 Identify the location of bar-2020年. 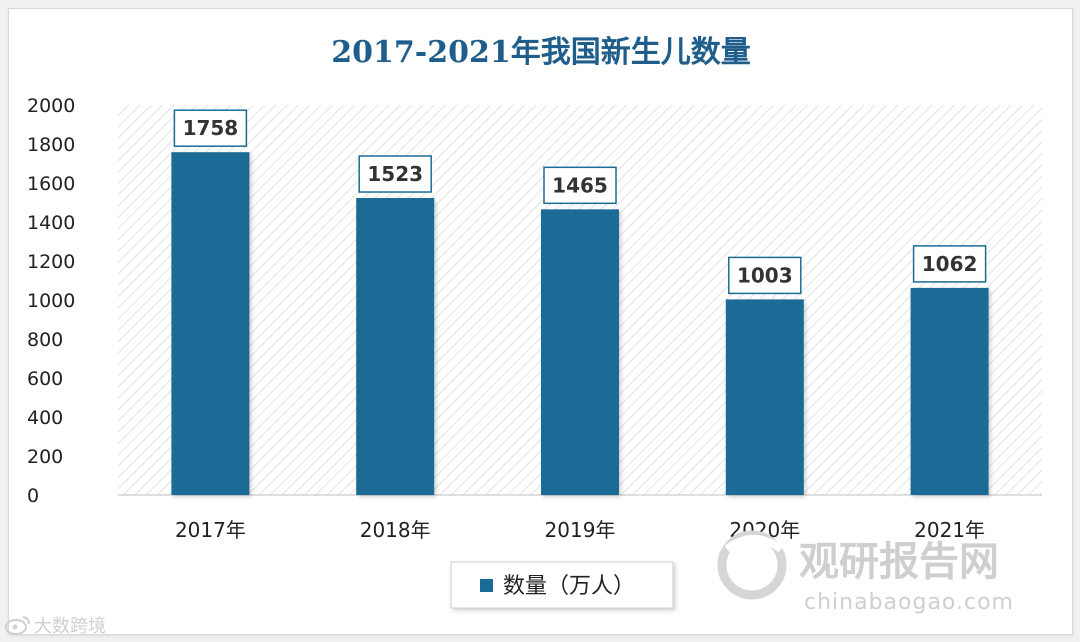
(764, 397).